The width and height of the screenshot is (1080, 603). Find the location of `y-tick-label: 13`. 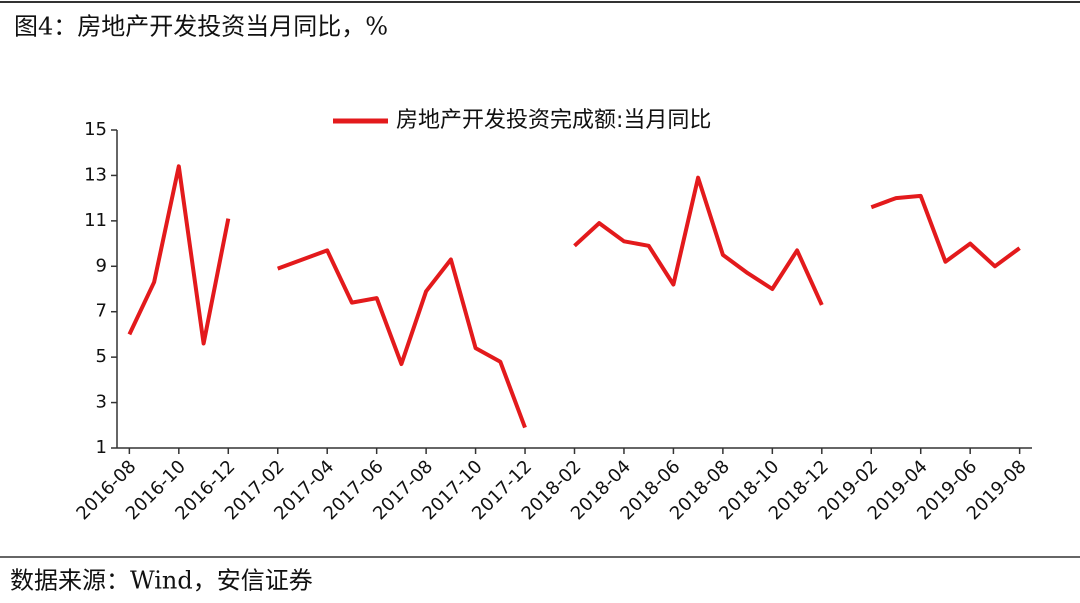

y-tick-label: 13 is located at coordinates (95, 174).